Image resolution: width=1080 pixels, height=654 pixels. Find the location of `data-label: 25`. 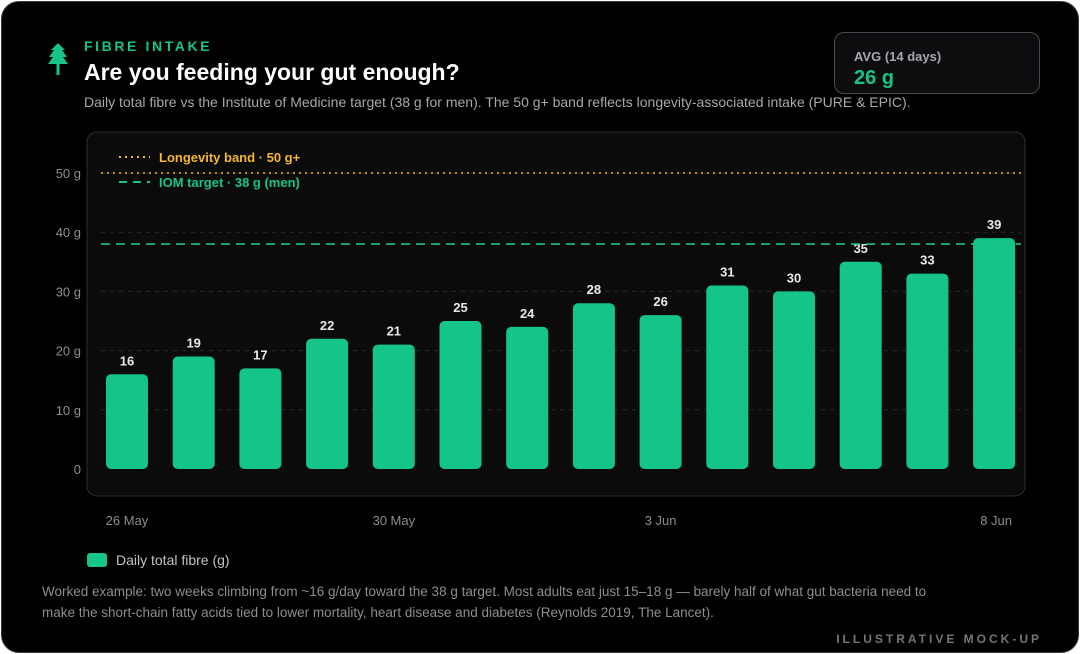

data-label: 25 is located at coordinates (460, 307).